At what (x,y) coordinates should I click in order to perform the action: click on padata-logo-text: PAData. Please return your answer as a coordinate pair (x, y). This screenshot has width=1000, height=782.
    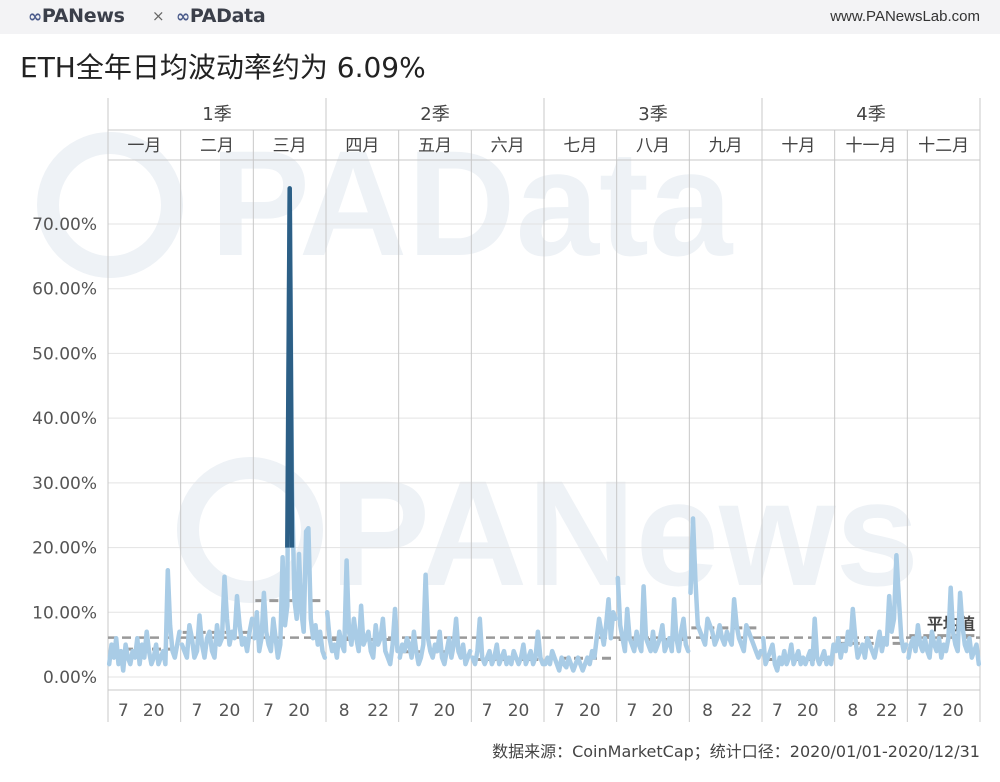
    Looking at the image, I should click on (227, 16).